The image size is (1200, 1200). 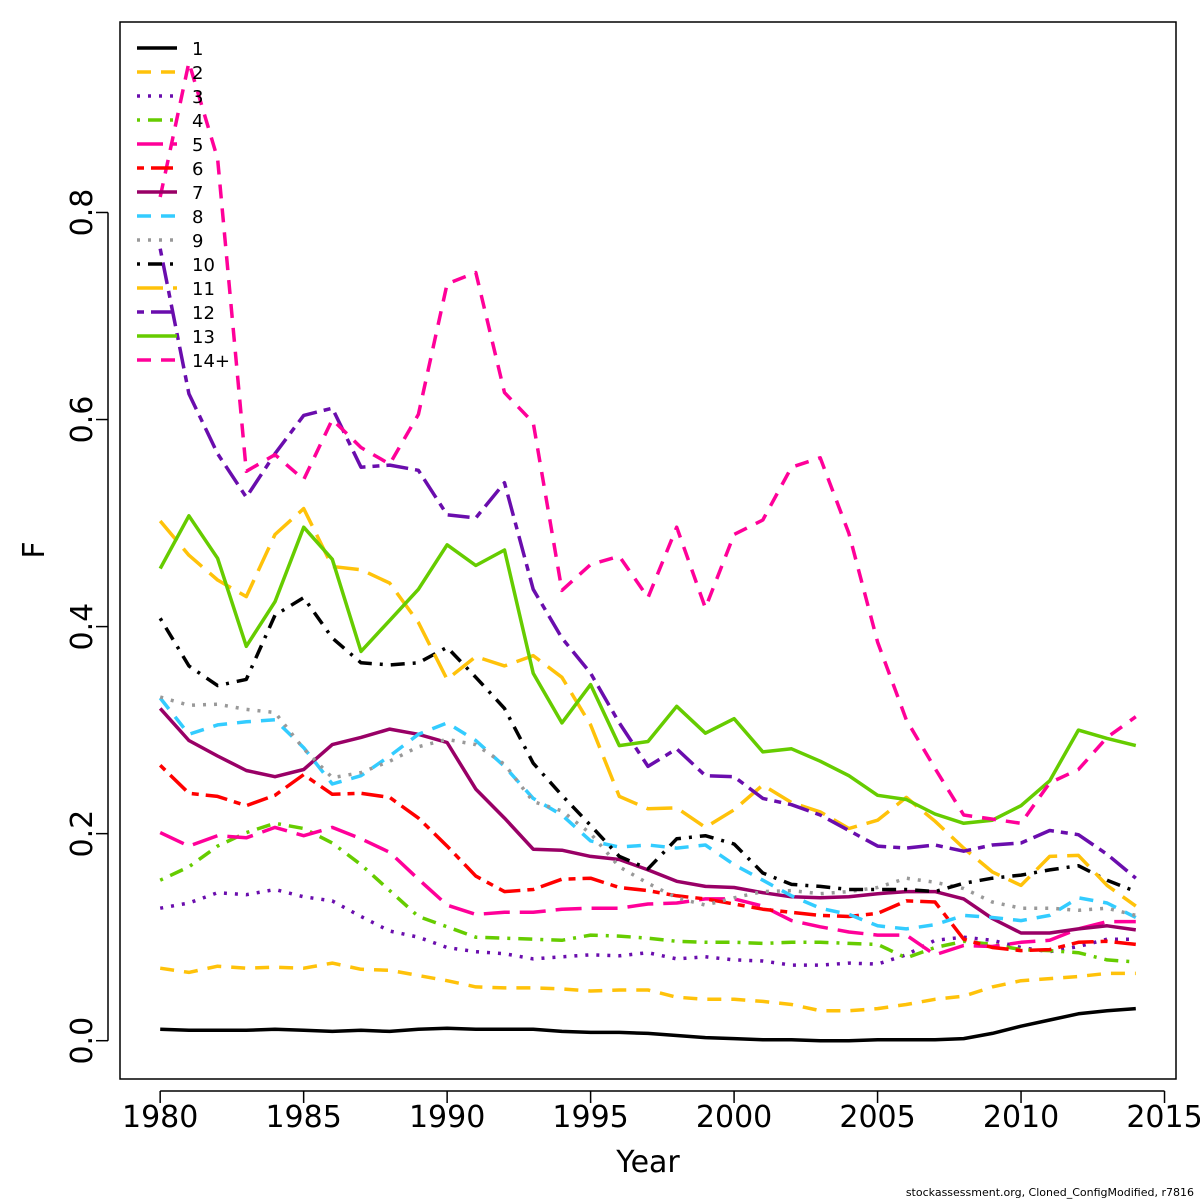 What do you see at coordinates (203, 313) in the screenshot?
I see `legend-label: 12` at bounding box center [203, 313].